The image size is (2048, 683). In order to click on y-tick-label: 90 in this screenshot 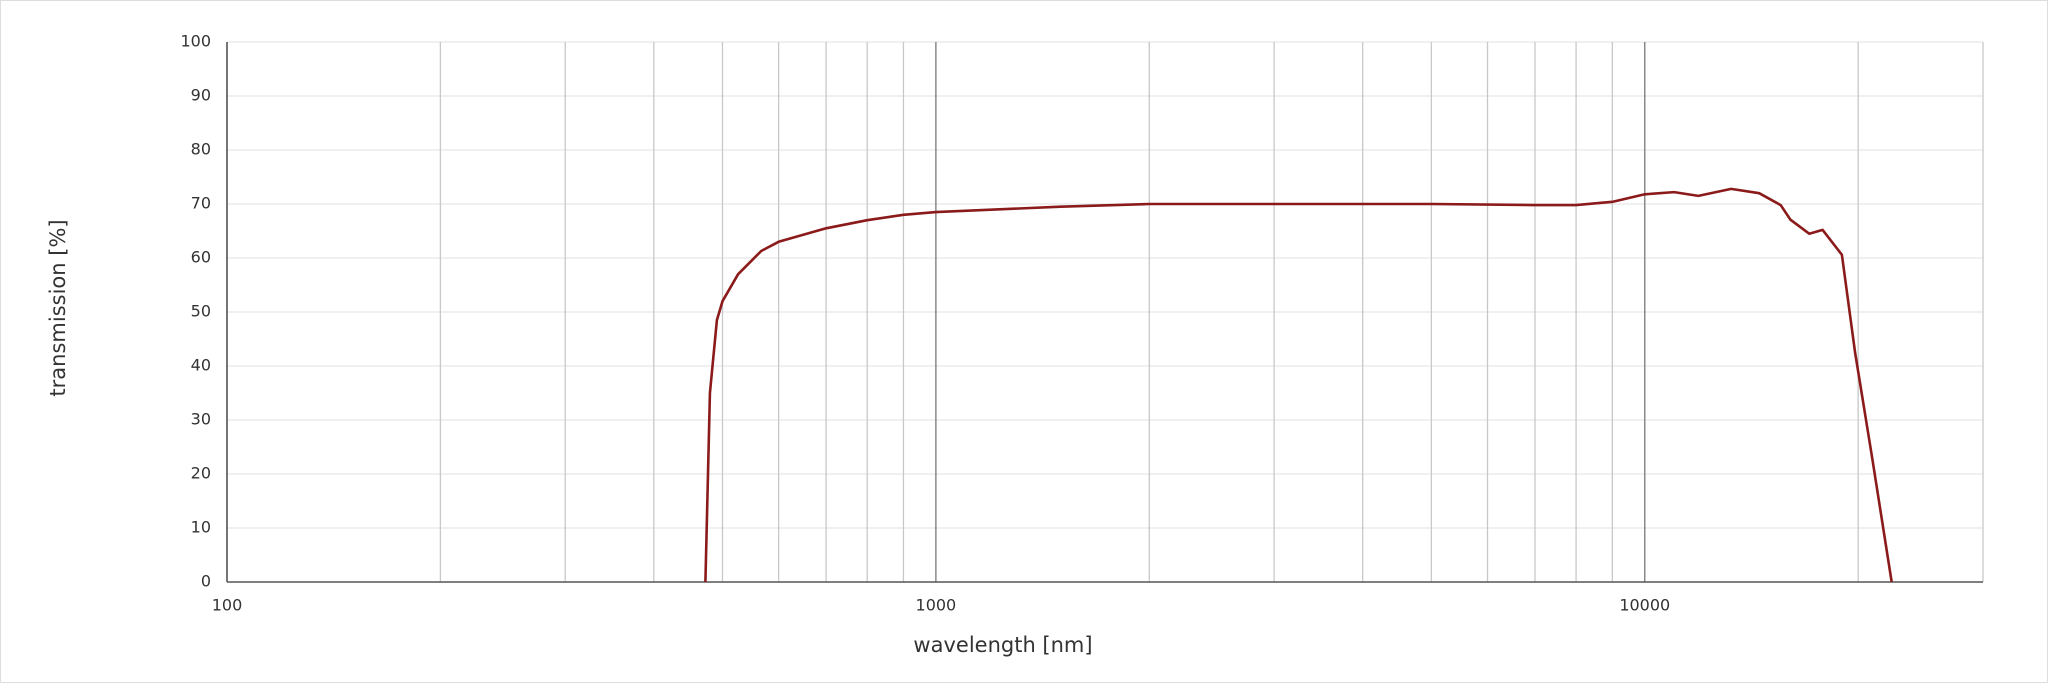, I will do `click(201, 95)`.